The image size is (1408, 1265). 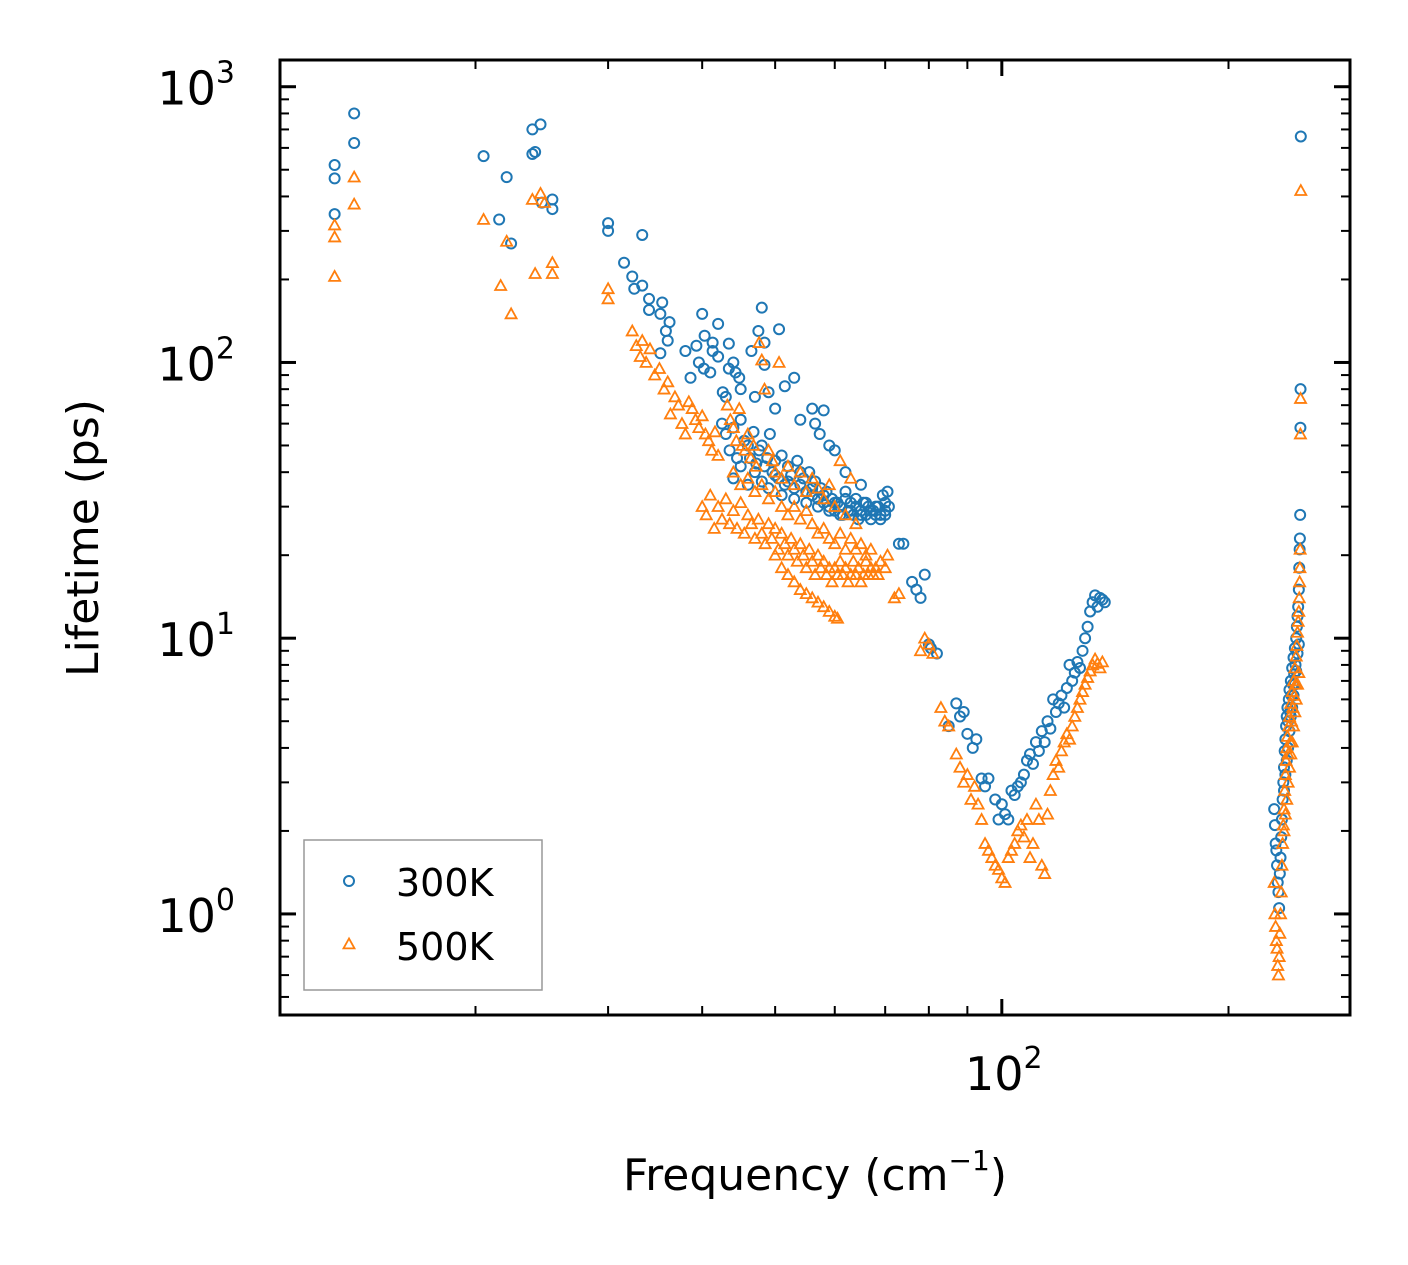 What do you see at coordinates (445, 947) in the screenshot?
I see `legend-label-500k: 500K` at bounding box center [445, 947].